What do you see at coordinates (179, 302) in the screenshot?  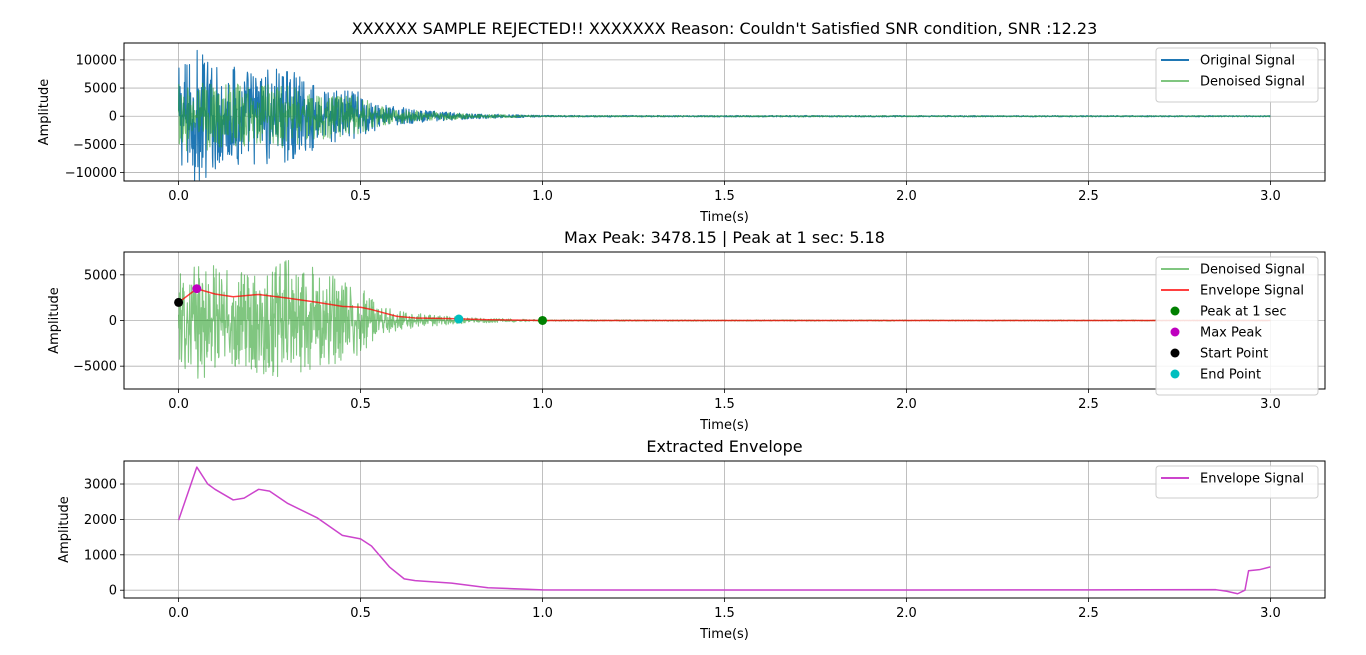 I see `marker-start-point` at bounding box center [179, 302].